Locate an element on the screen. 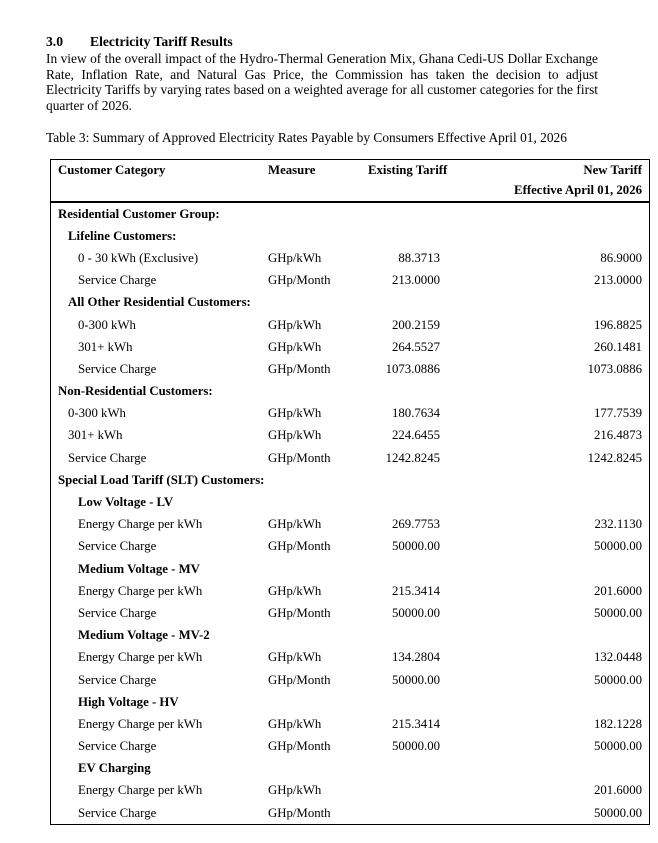  cell-existing-tariff: 213.0000 is located at coordinates (416, 280).